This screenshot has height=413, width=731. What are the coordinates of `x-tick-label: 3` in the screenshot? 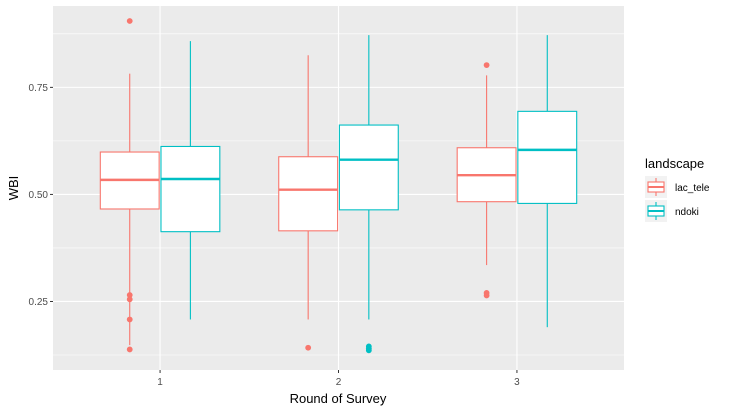 It's located at (517, 382).